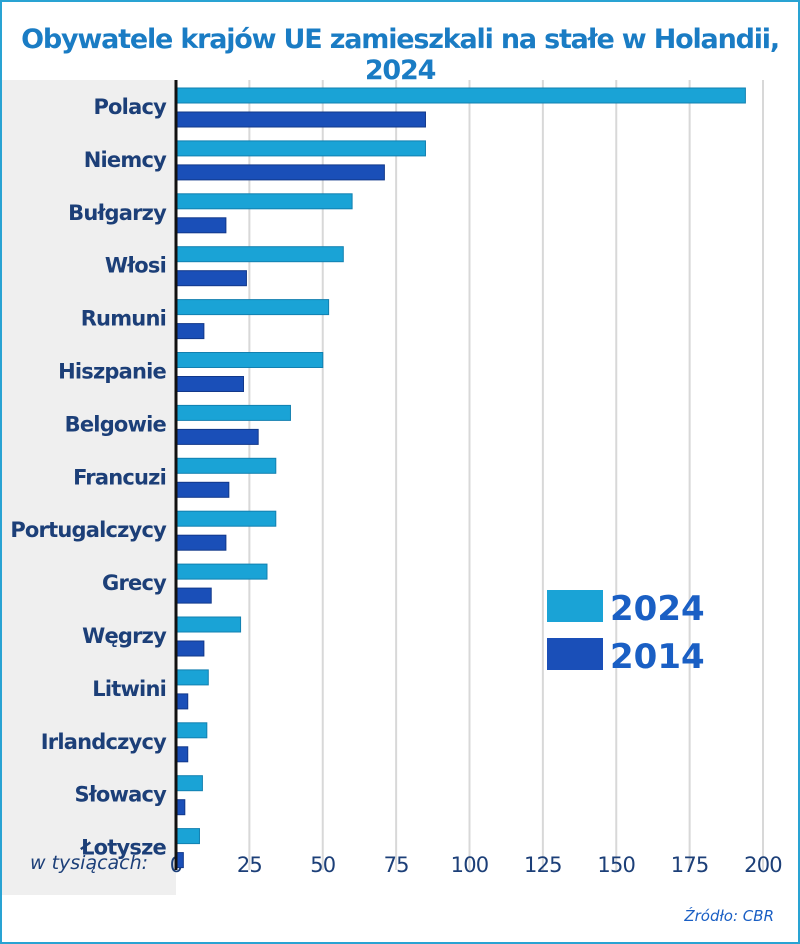  What do you see at coordinates (763, 865) in the screenshot?
I see `x-tick-label: 200` at bounding box center [763, 865].